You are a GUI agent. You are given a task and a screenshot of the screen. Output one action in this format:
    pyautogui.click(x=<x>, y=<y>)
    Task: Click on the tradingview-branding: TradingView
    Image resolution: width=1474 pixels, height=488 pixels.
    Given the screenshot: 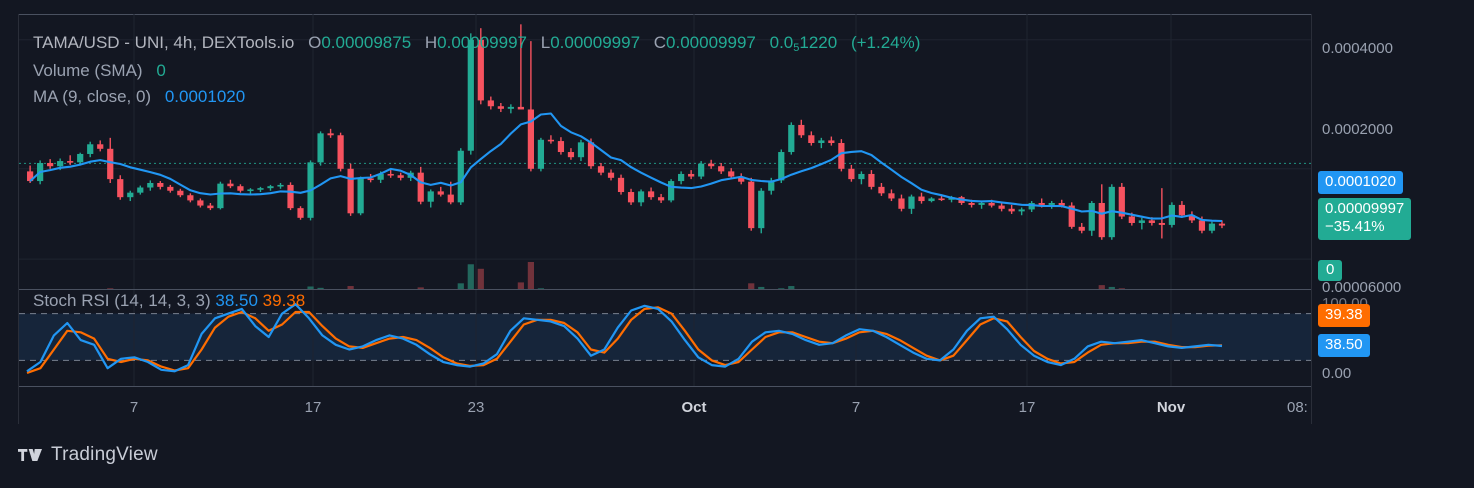 What is the action you would take?
    pyautogui.click(x=88, y=455)
    